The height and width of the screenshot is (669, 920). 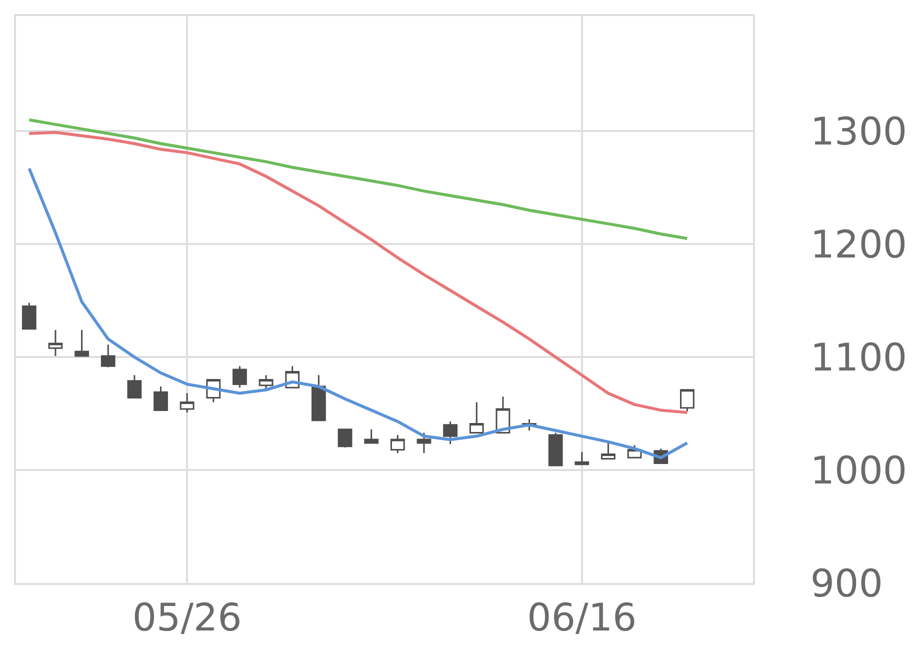 I want to click on line-series, so click(x=358, y=179).